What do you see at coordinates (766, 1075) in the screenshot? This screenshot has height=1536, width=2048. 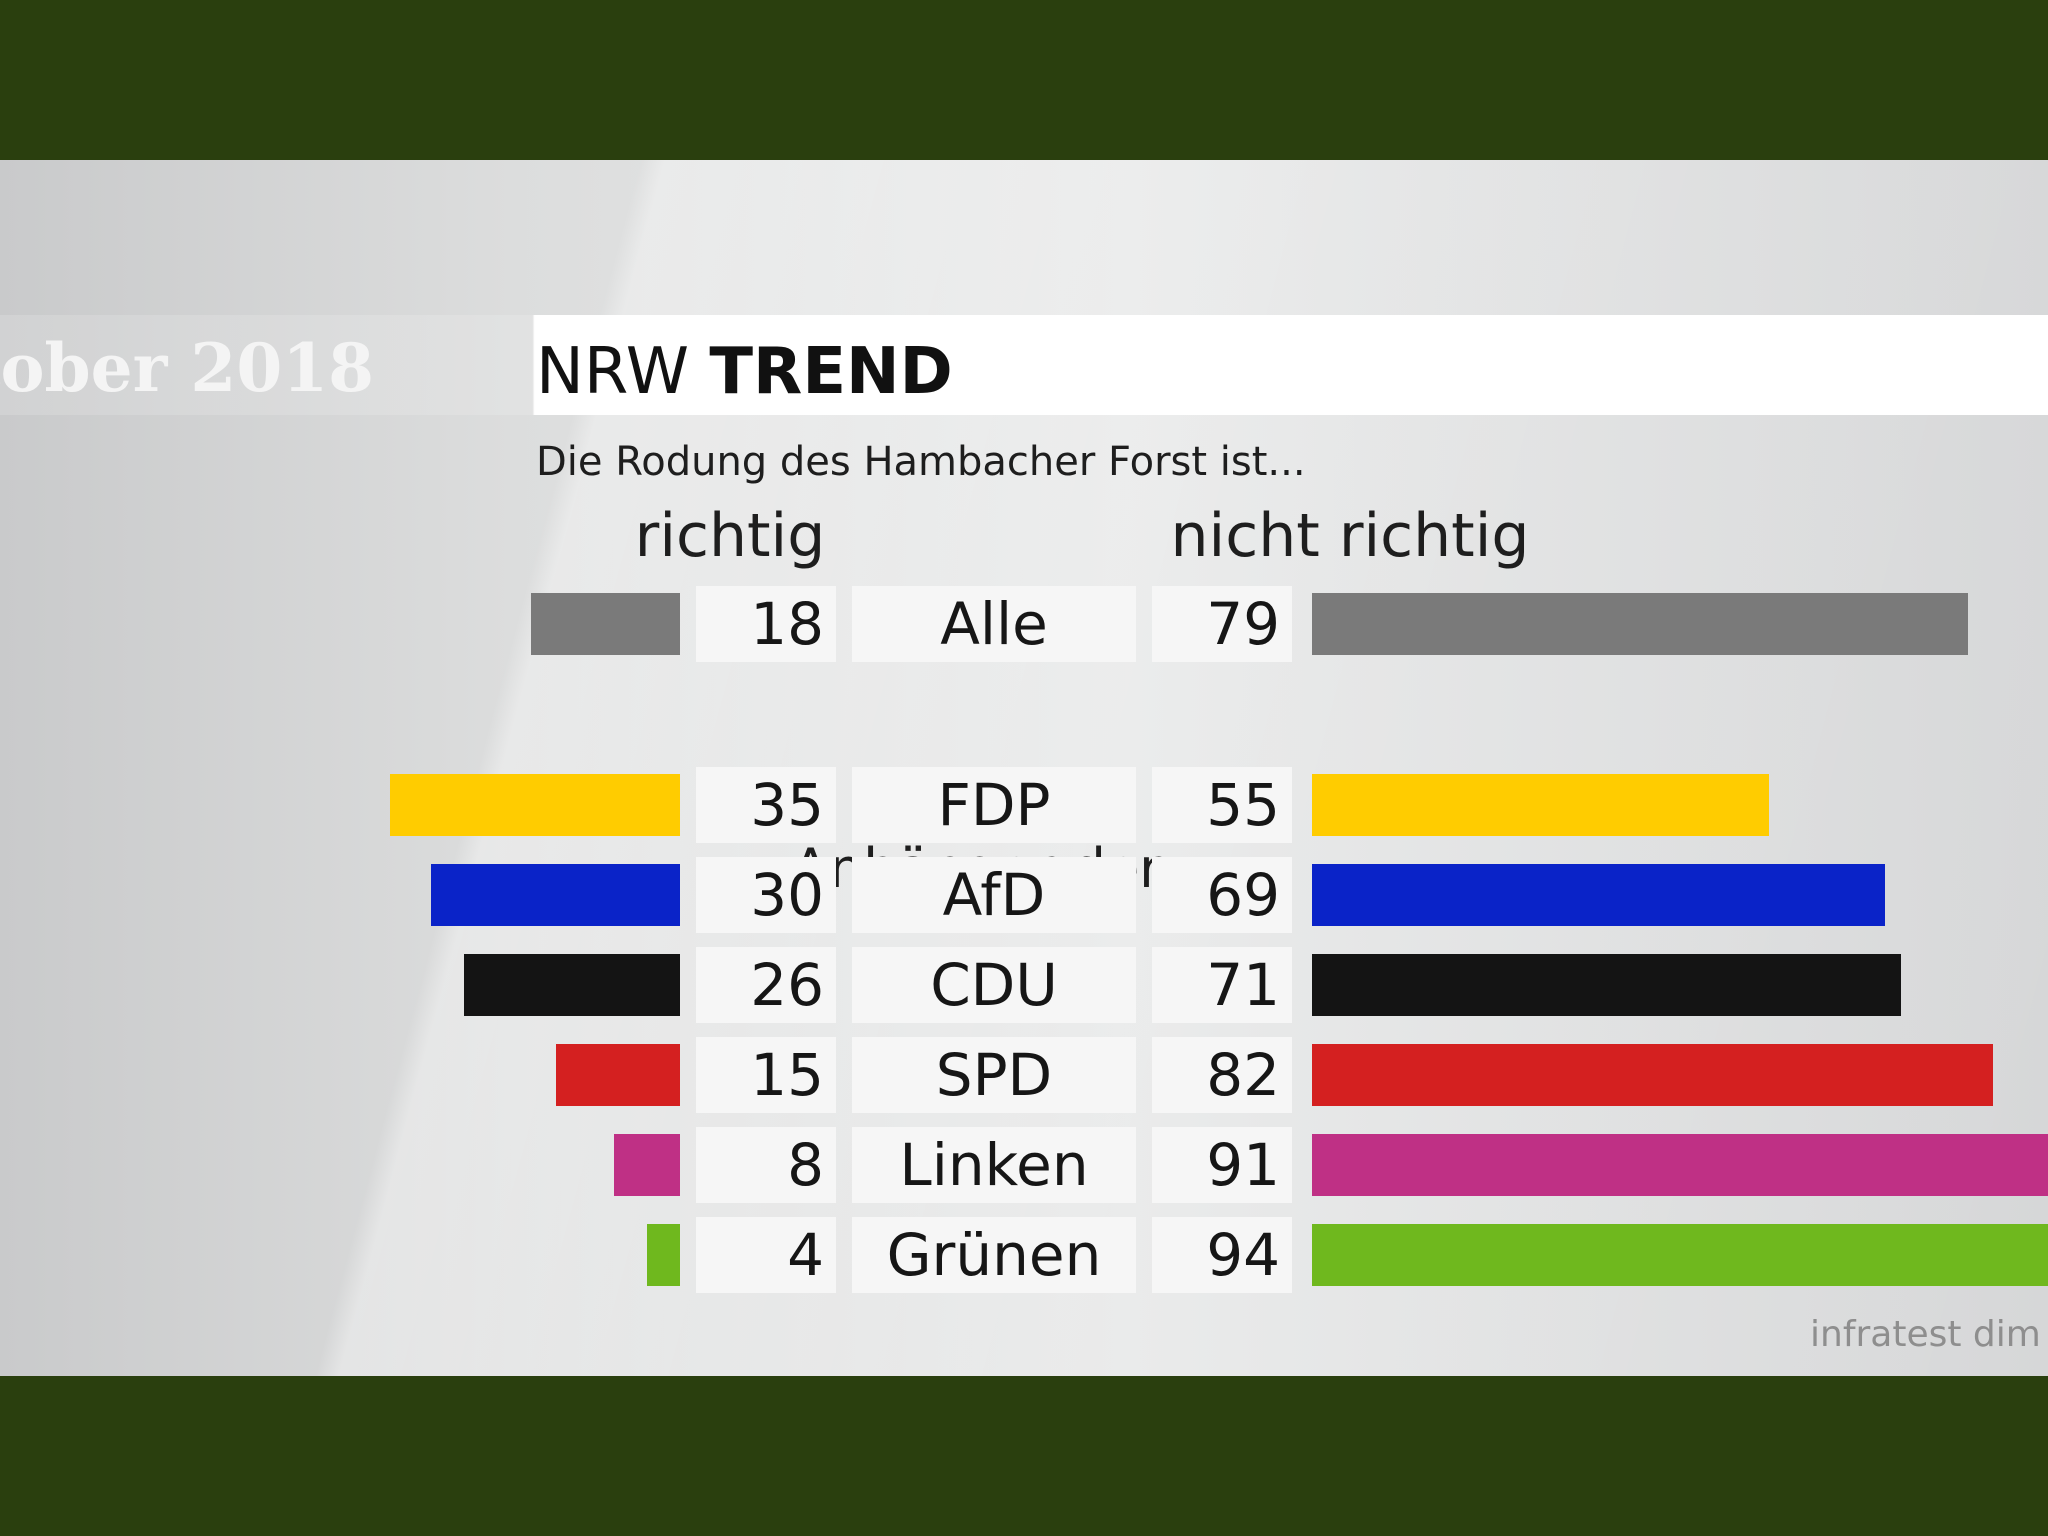 I see `value-richtig-spd: 15` at bounding box center [766, 1075].